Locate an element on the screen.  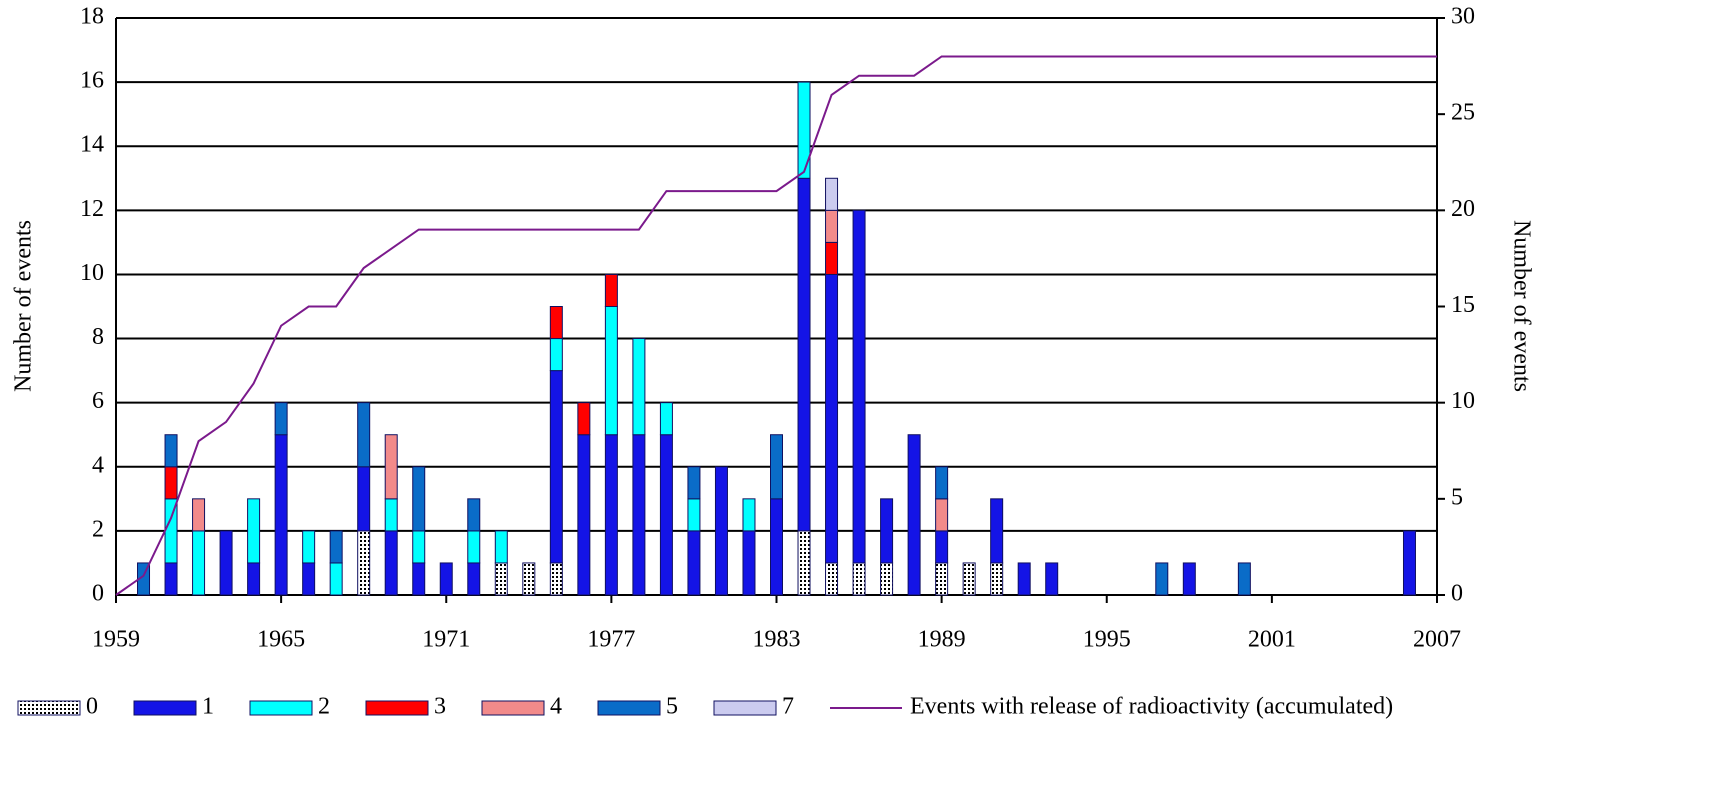
y-tick-label: 18 is located at coordinates (92, 17).